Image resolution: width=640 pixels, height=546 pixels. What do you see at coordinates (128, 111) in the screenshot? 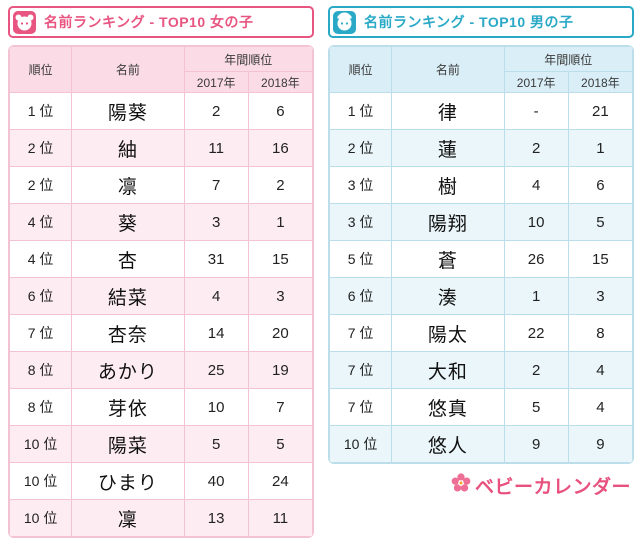
I see `name-cell: 陽葵` at bounding box center [128, 111].